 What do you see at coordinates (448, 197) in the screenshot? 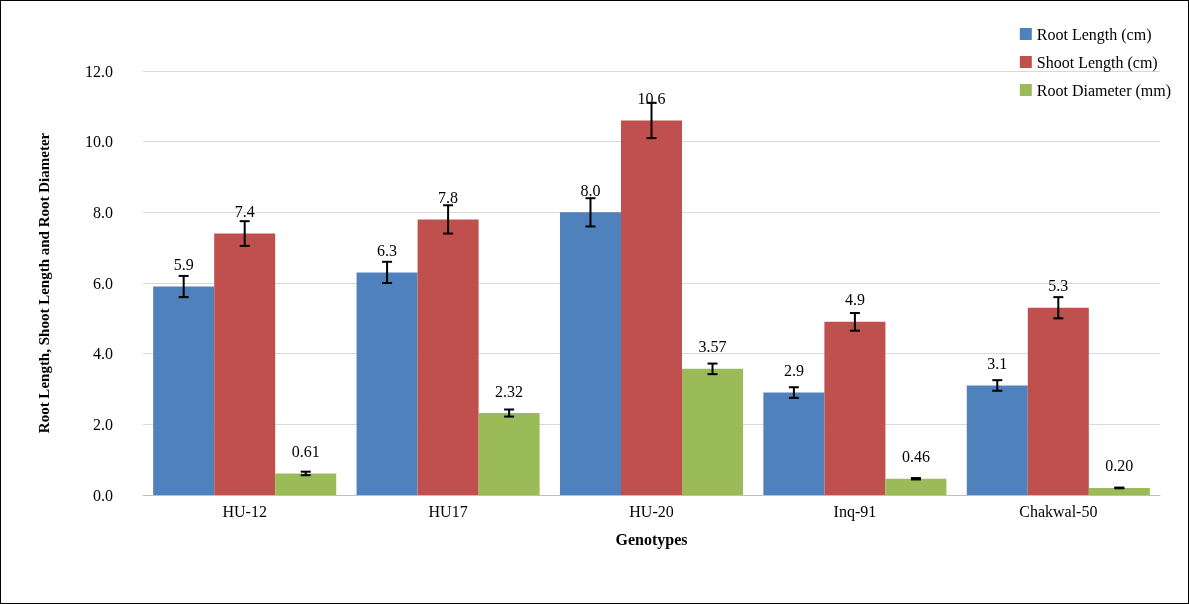
I see `data-label: 7.8` at bounding box center [448, 197].